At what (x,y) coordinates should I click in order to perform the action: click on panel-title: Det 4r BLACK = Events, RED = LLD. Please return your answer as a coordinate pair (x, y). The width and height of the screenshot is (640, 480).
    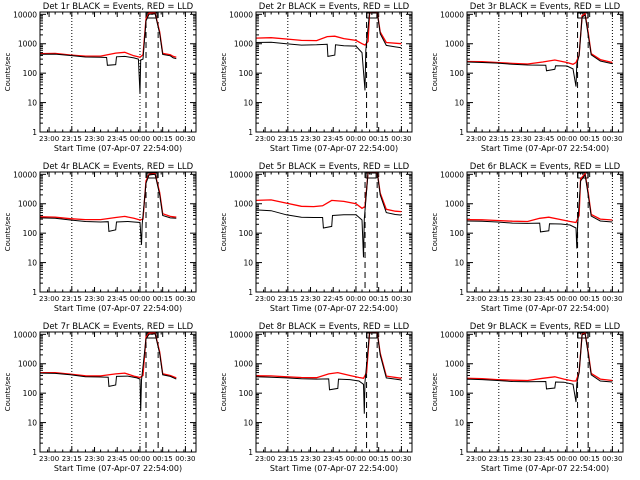
    Looking at the image, I should click on (118, 167).